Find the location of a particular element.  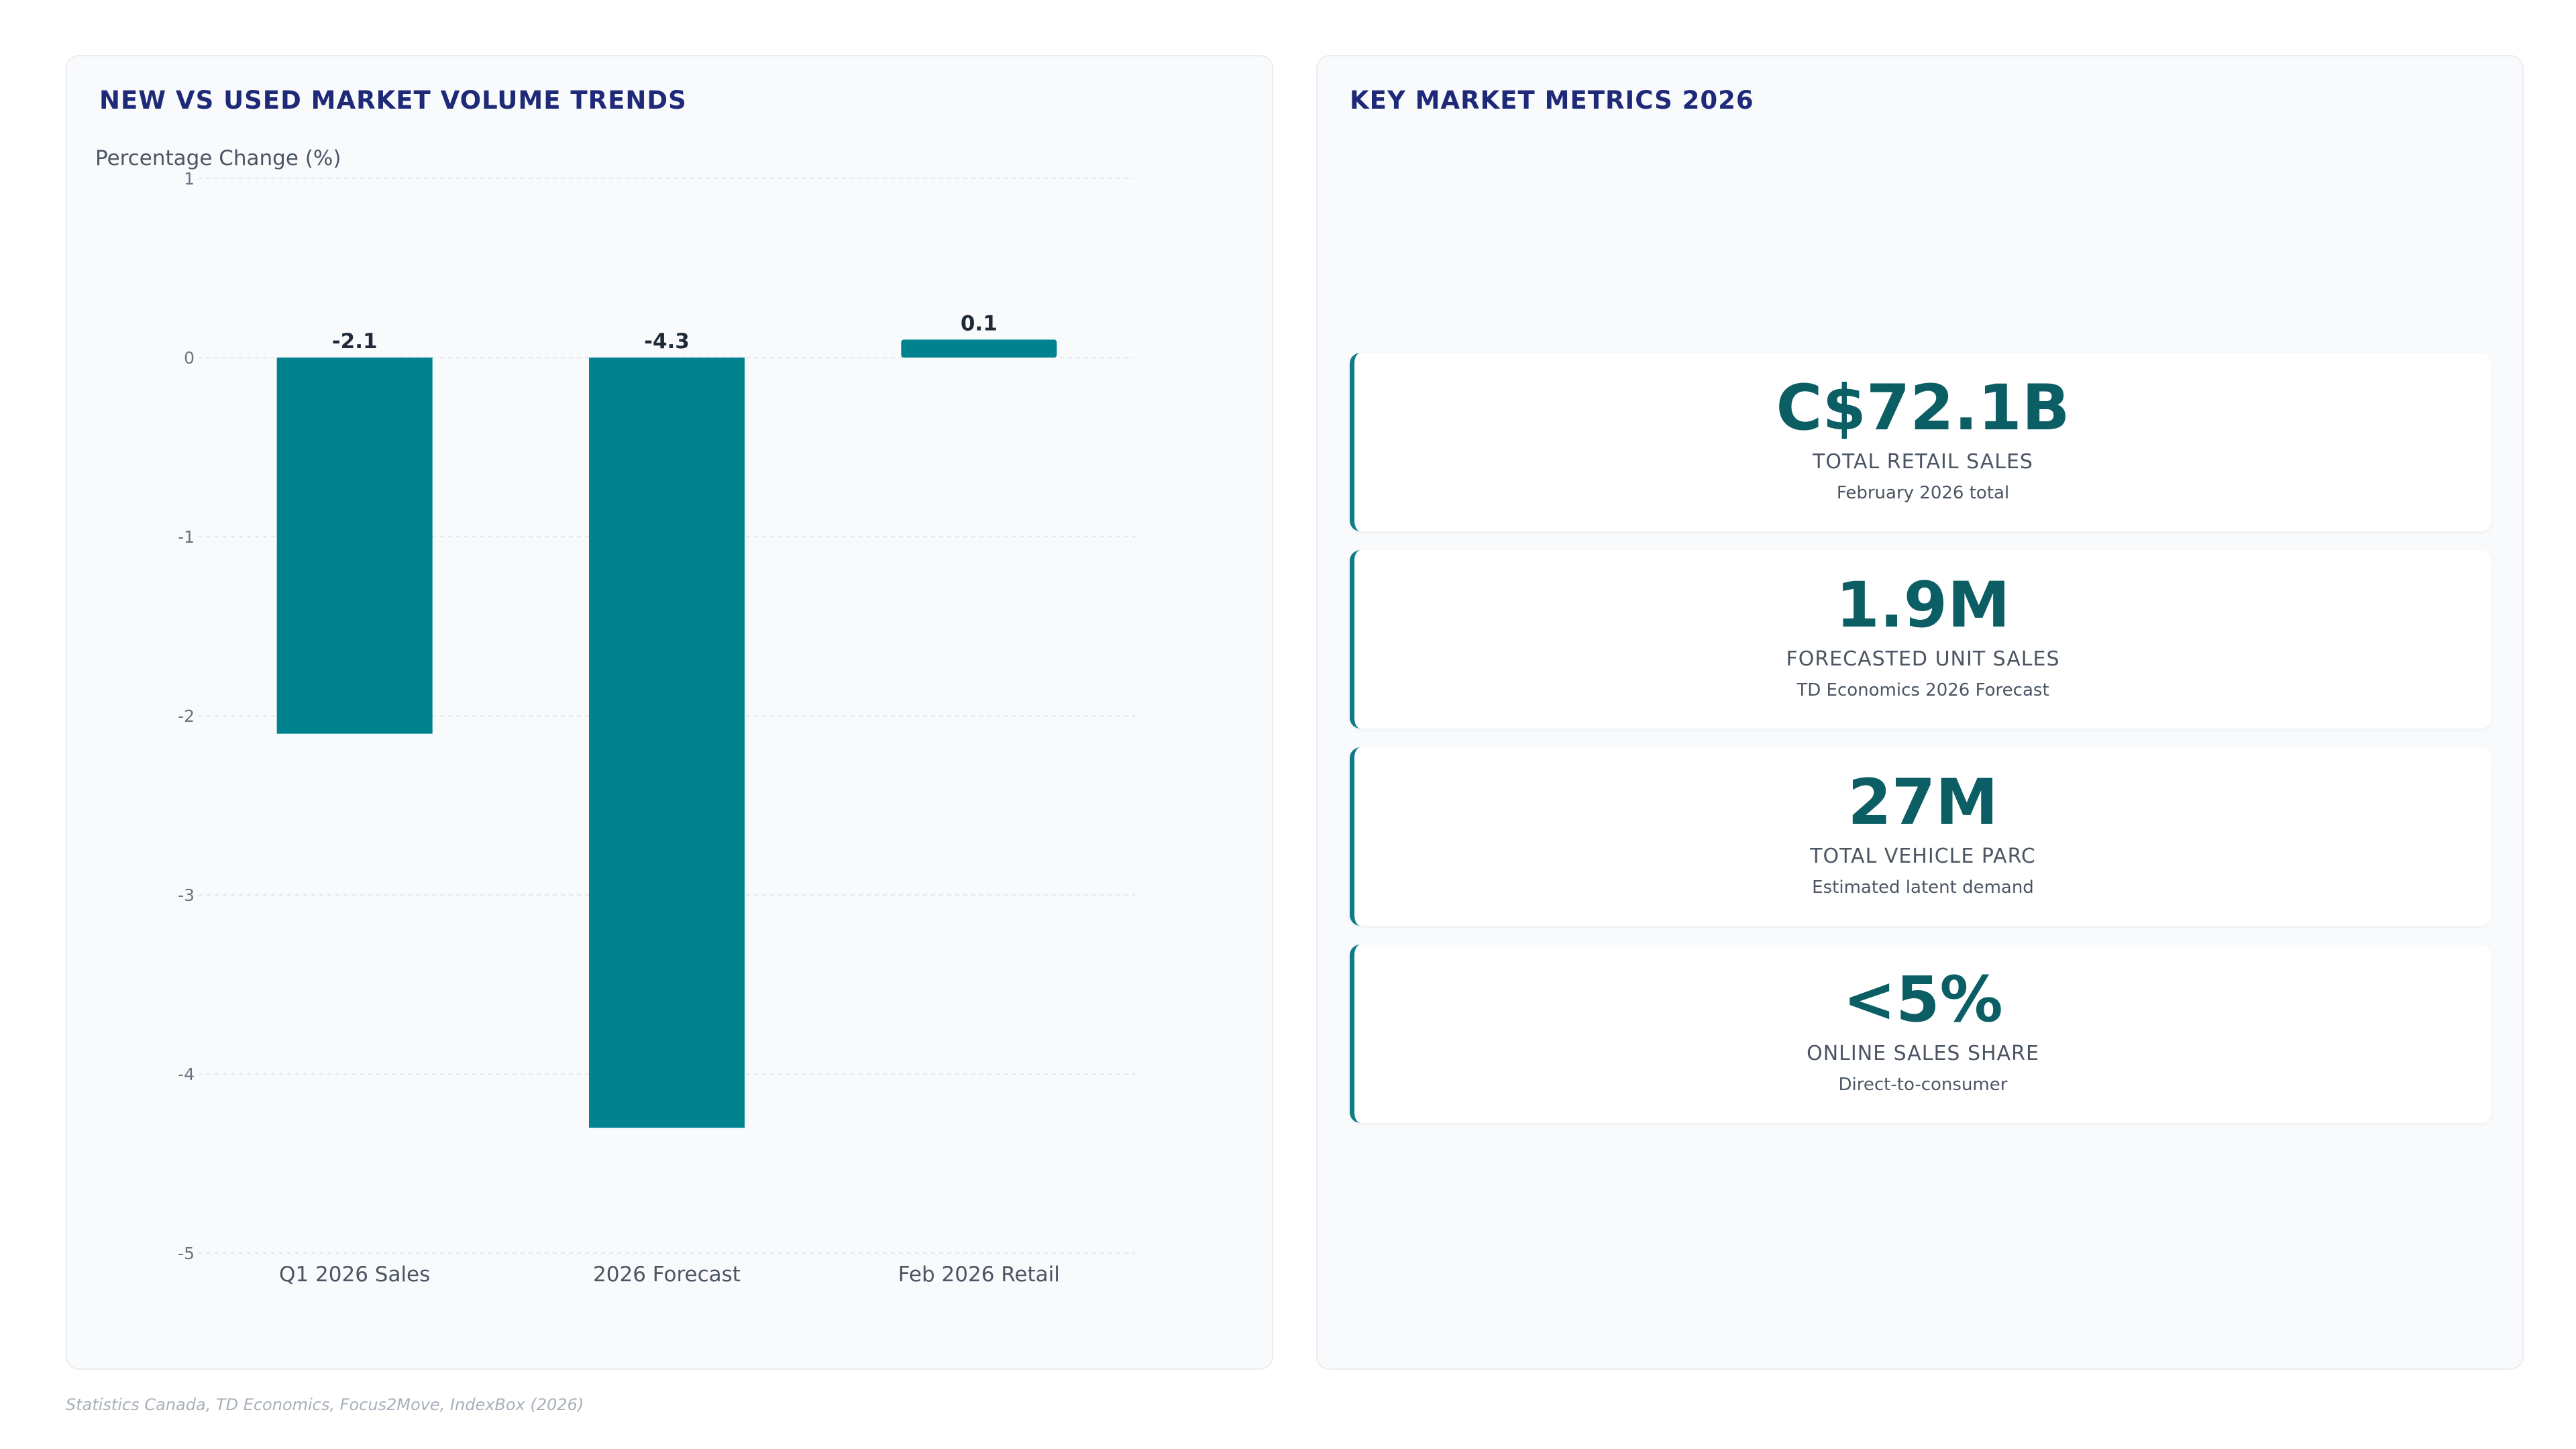

kpi-label: ONLINE SALES SHARE is located at coordinates (1923, 1053).